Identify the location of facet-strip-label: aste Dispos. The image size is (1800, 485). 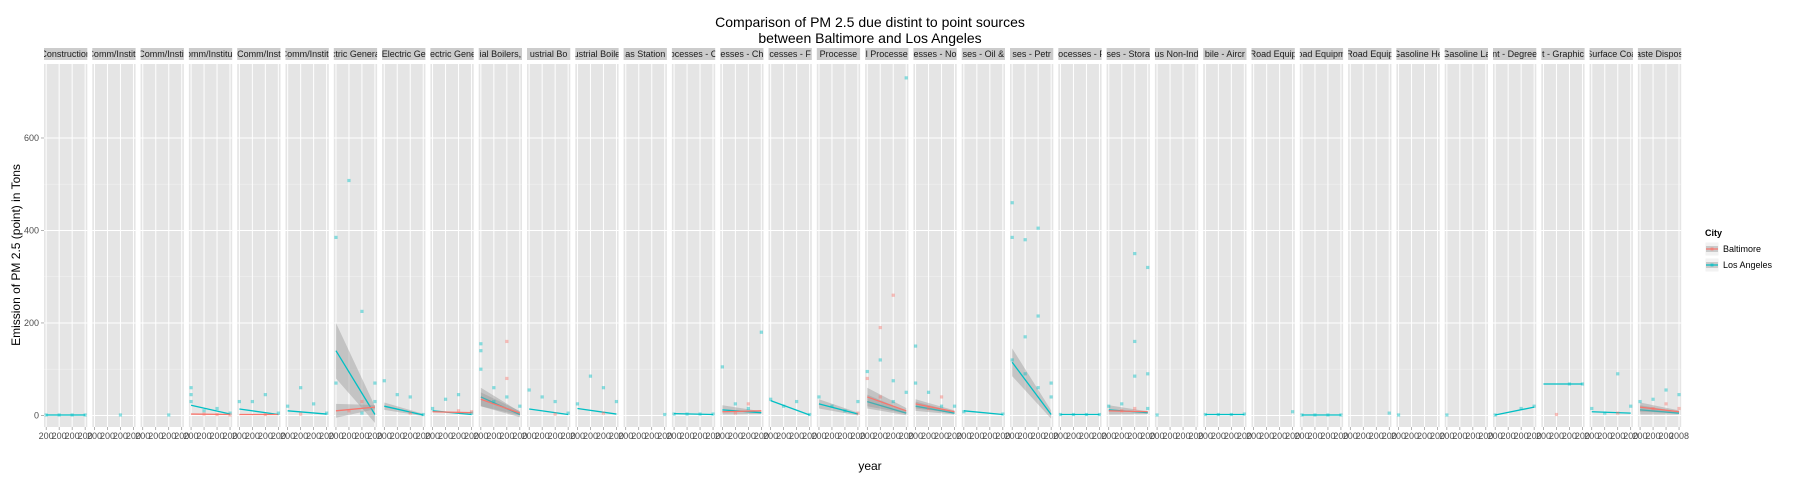
(1660, 54).